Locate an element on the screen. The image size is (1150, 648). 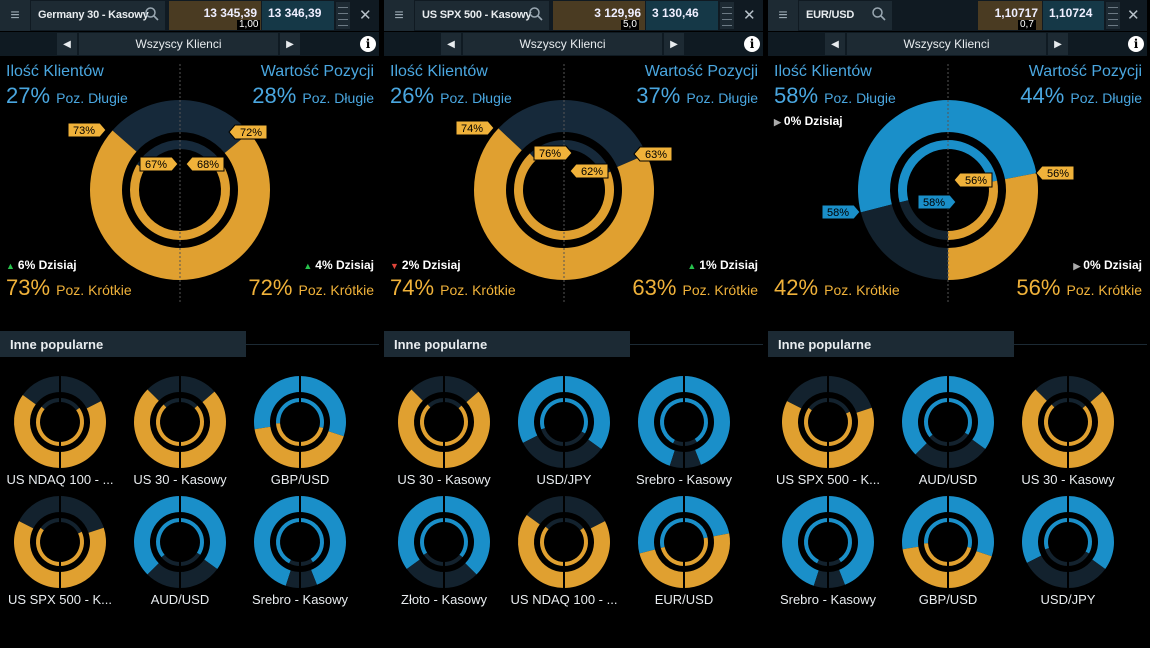
popular-instrument-name: AUD/USD is located at coordinates (948, 479).